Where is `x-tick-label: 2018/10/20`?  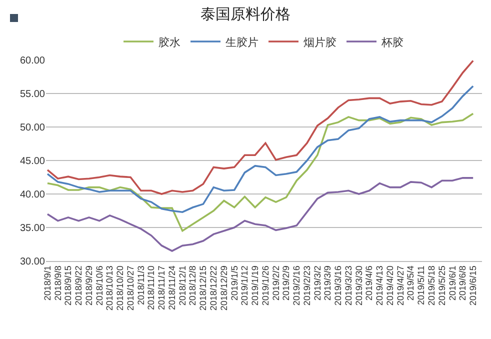
x-tick-label: 2018/10/20 is located at coordinates (120, 288).